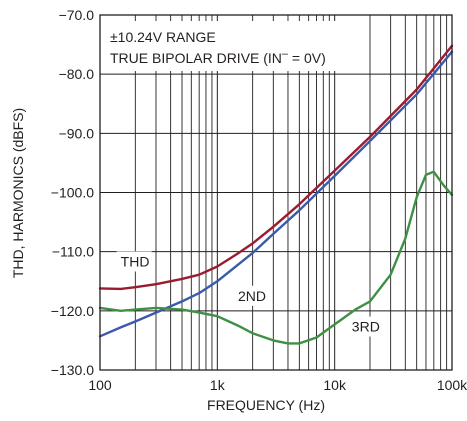 The height and width of the screenshot is (421, 467). I want to click on annotation-line-1: ±10.24V RANGE, so click(163, 37).